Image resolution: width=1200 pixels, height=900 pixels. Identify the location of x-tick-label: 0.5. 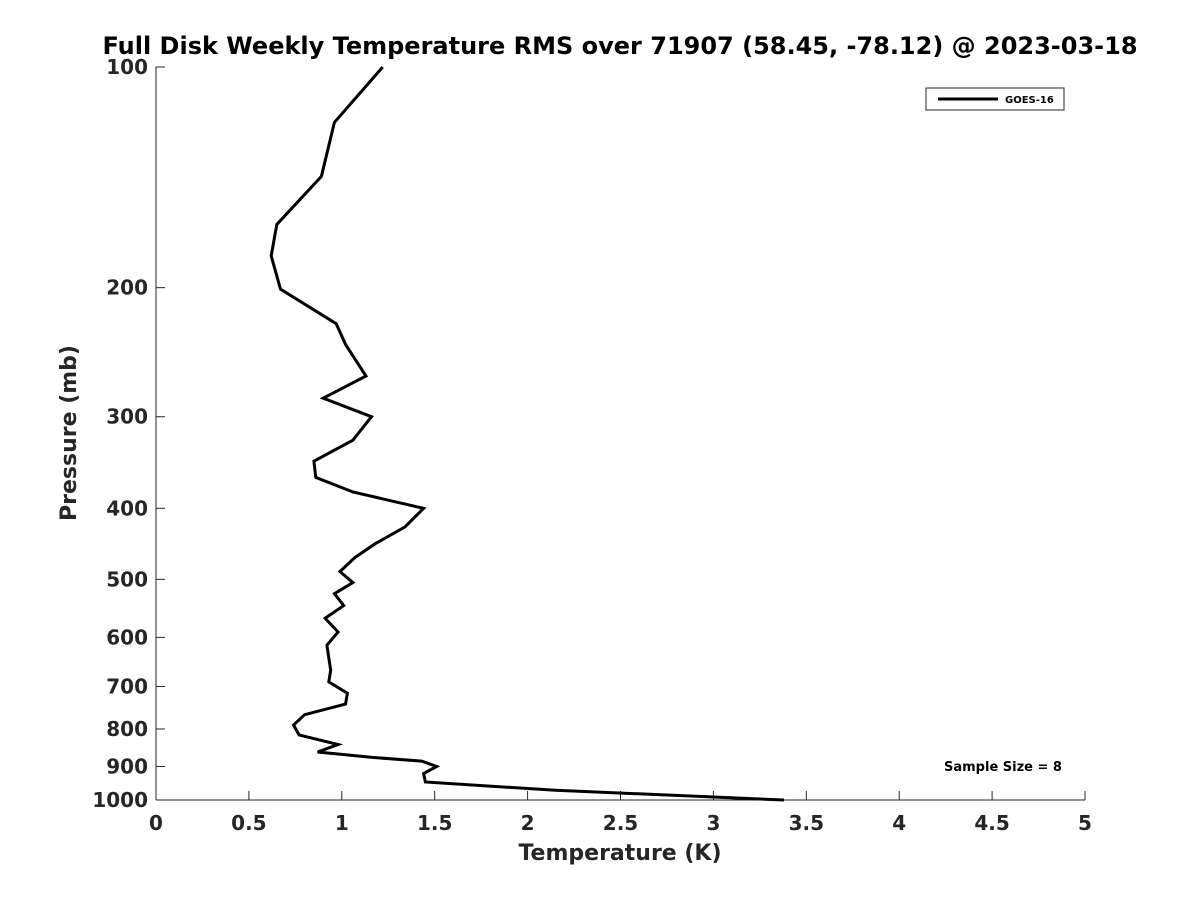
(248, 823).